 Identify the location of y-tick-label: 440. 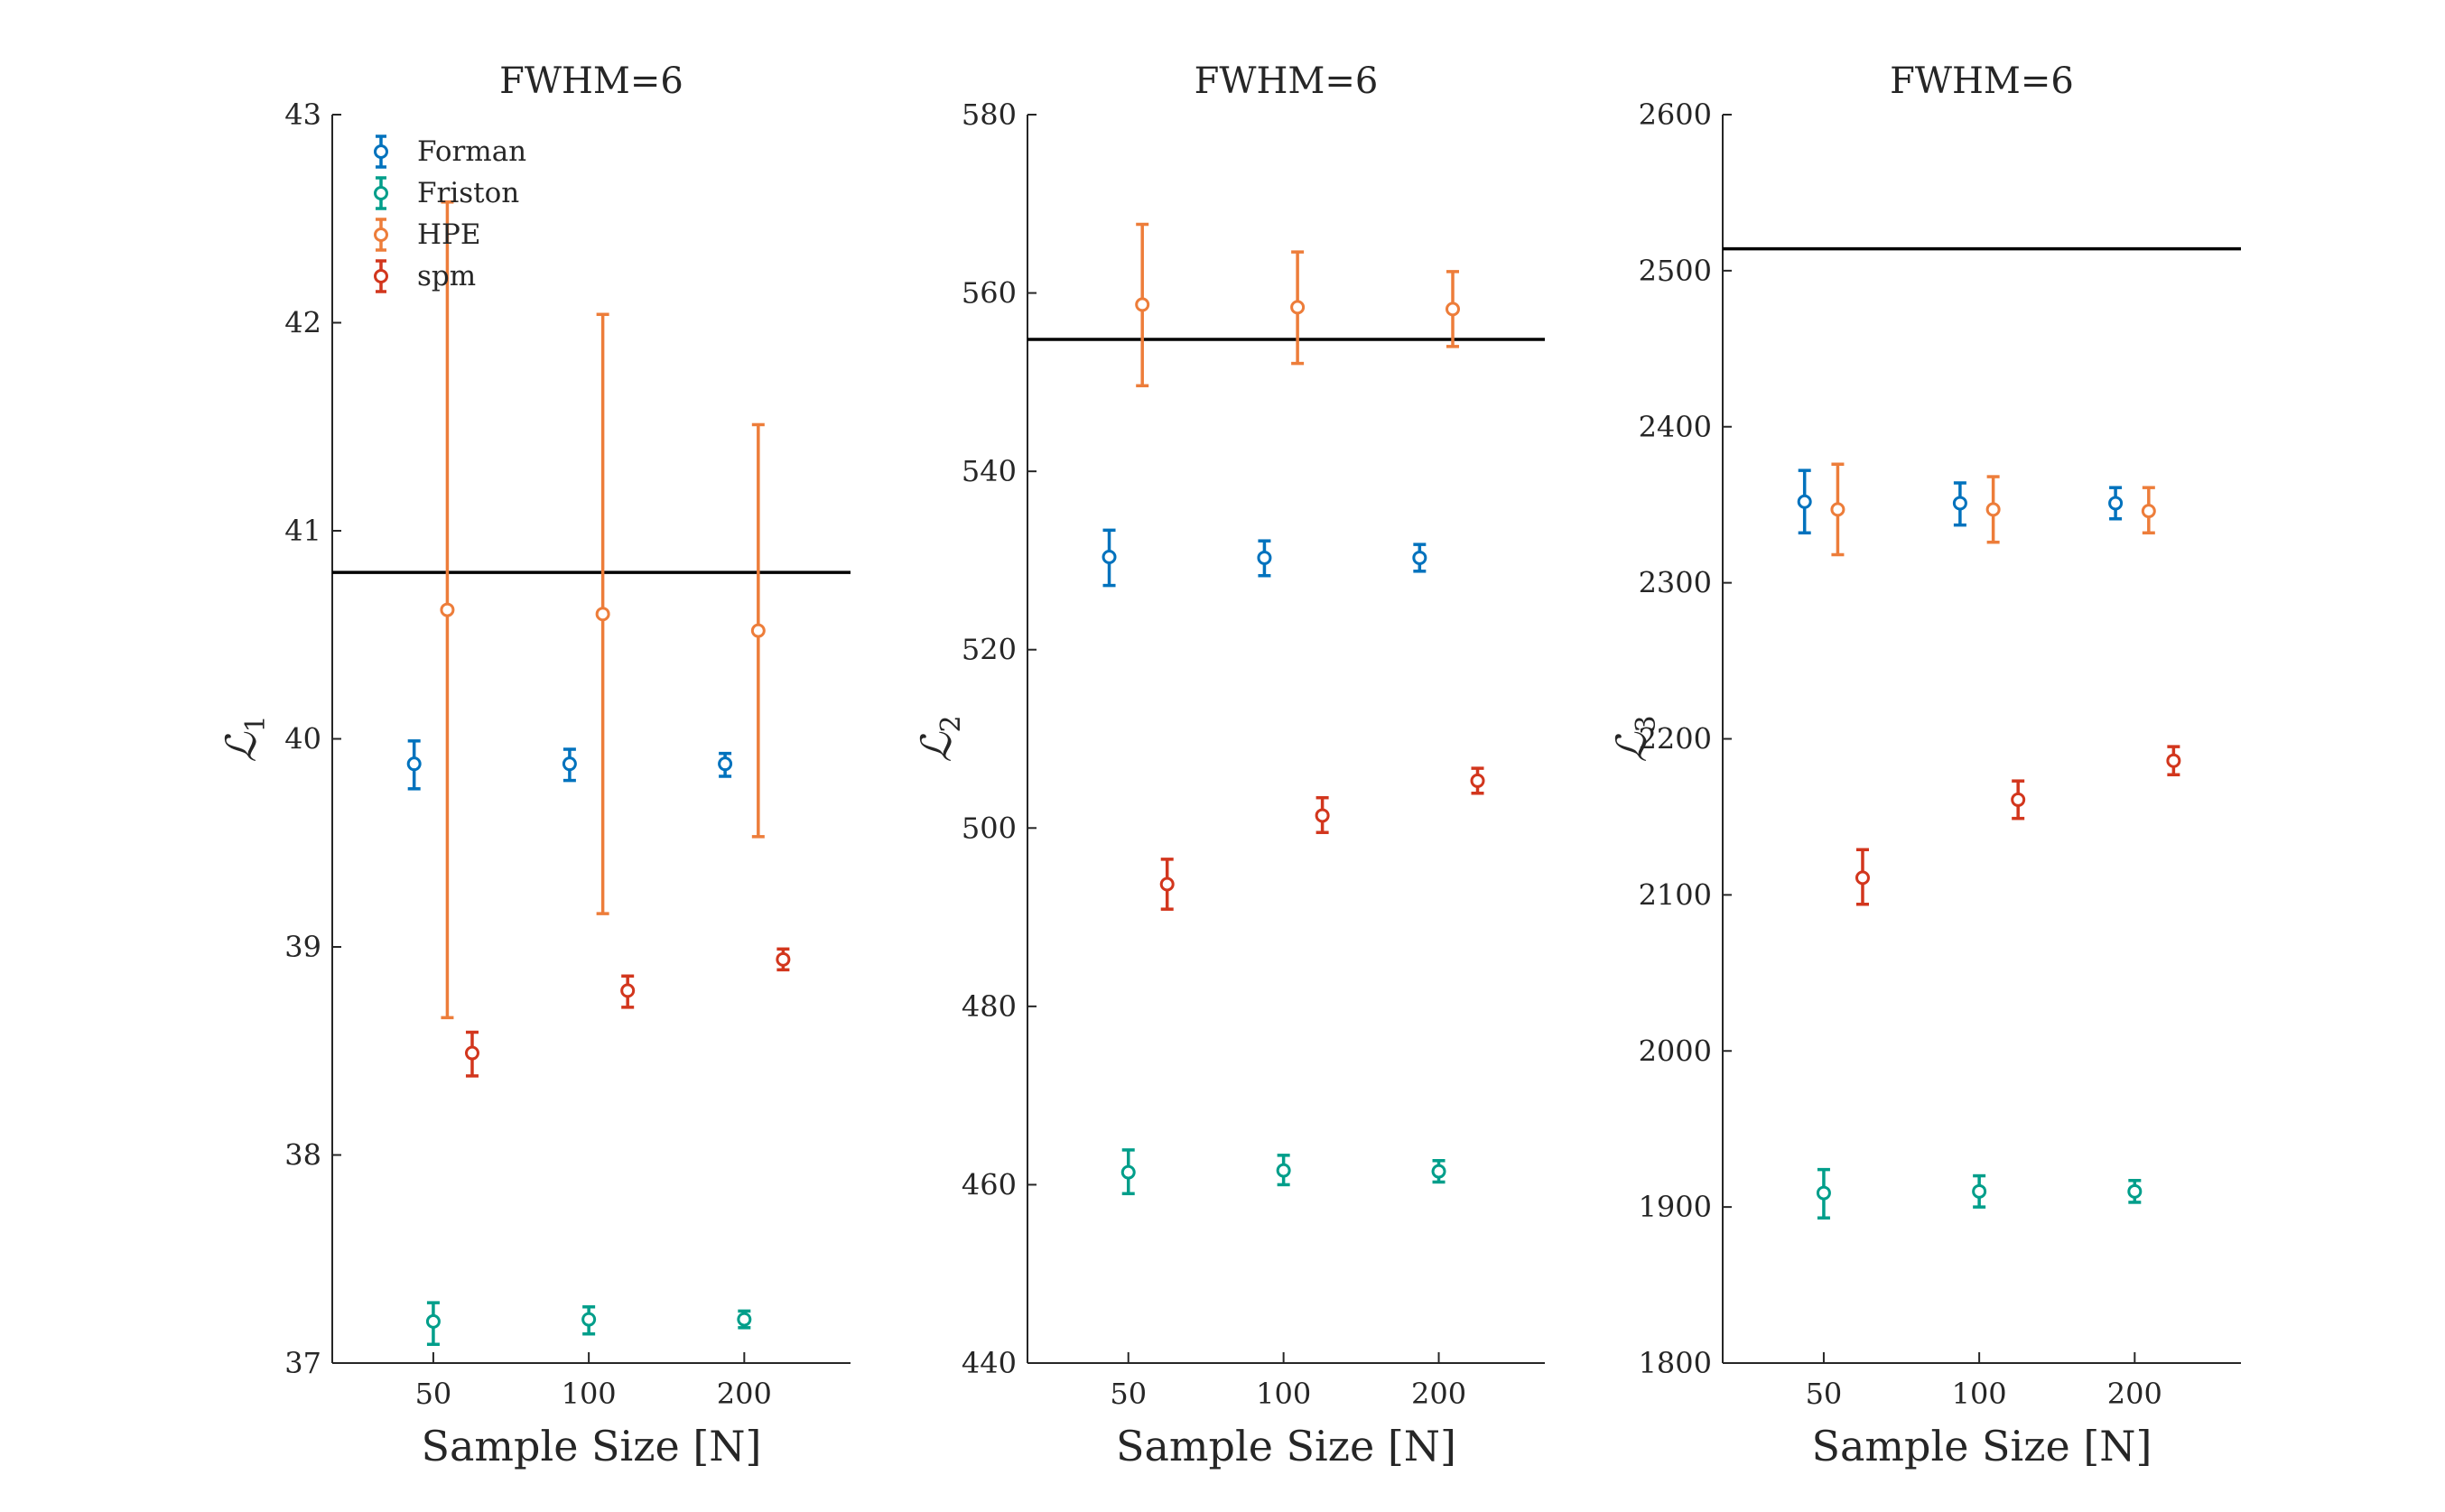
(989, 1363).